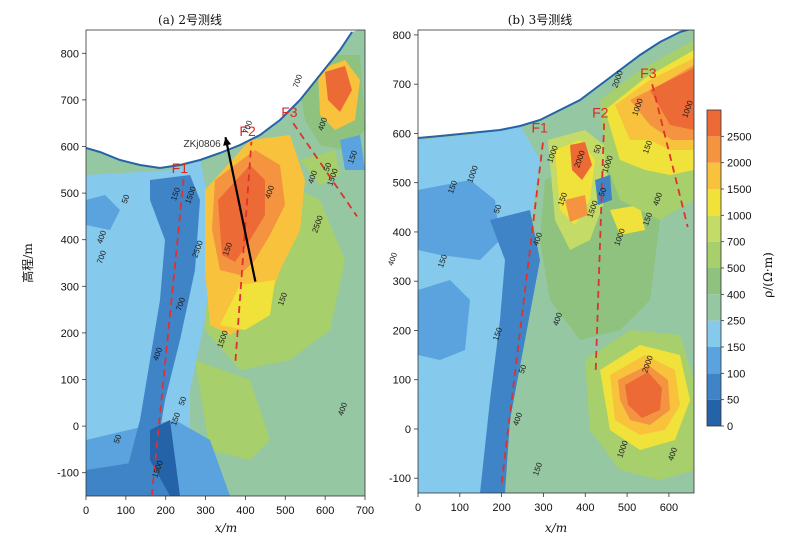 The image size is (800, 539). What do you see at coordinates (600, 113) in the screenshot?
I see `panel-b-fault-label-f2: F2` at bounding box center [600, 113].